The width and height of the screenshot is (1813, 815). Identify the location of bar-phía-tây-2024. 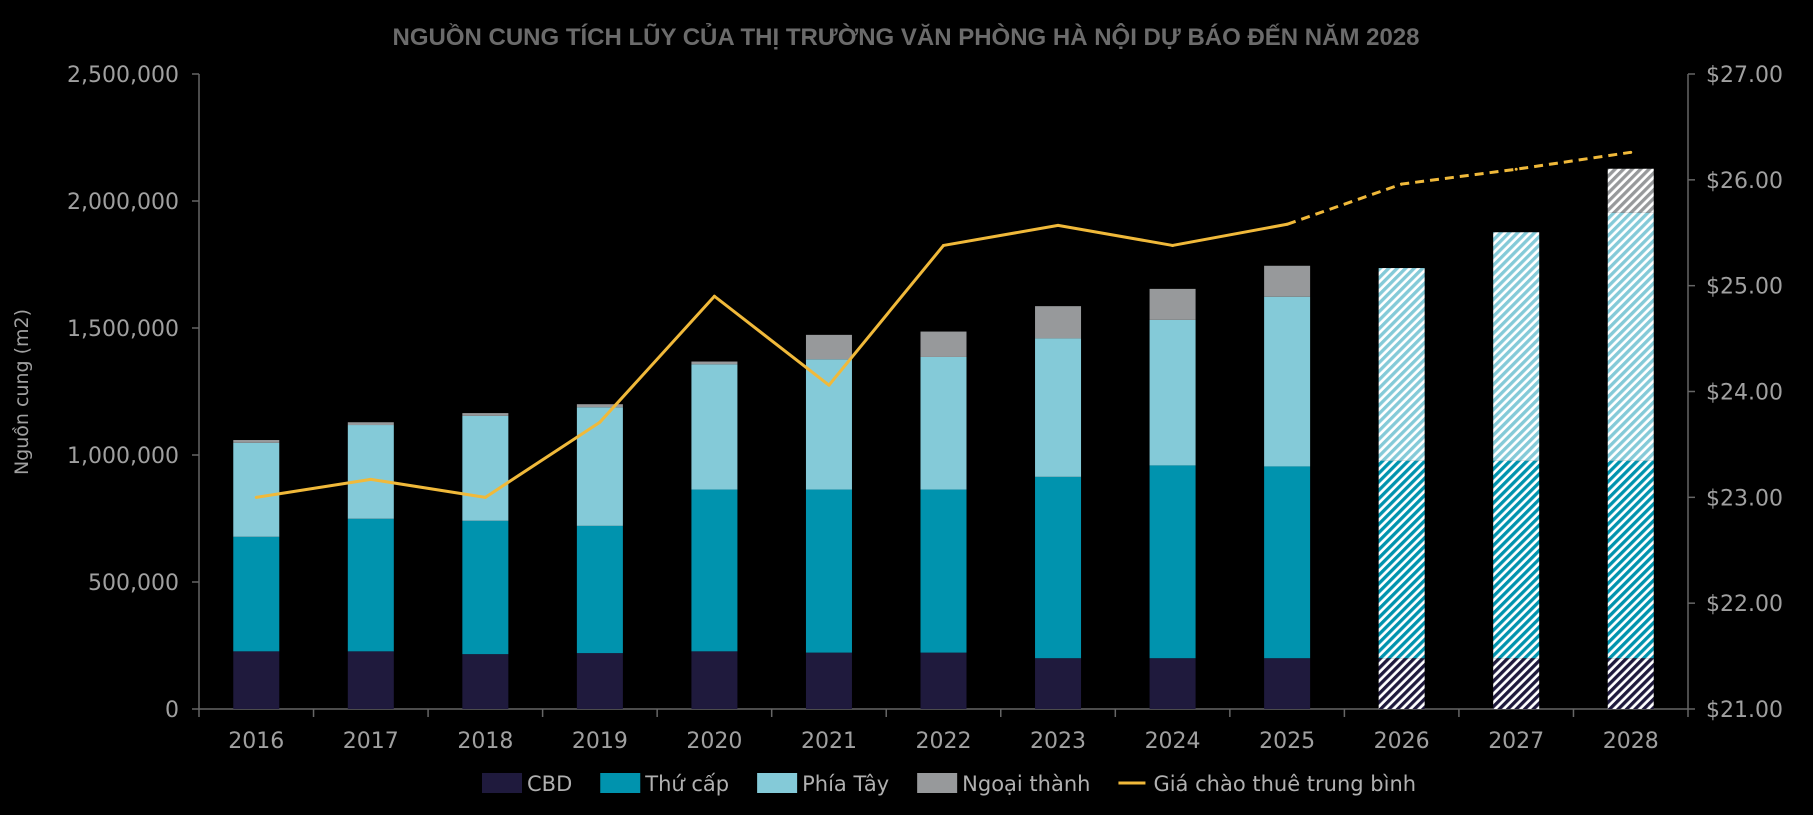
(1172, 392).